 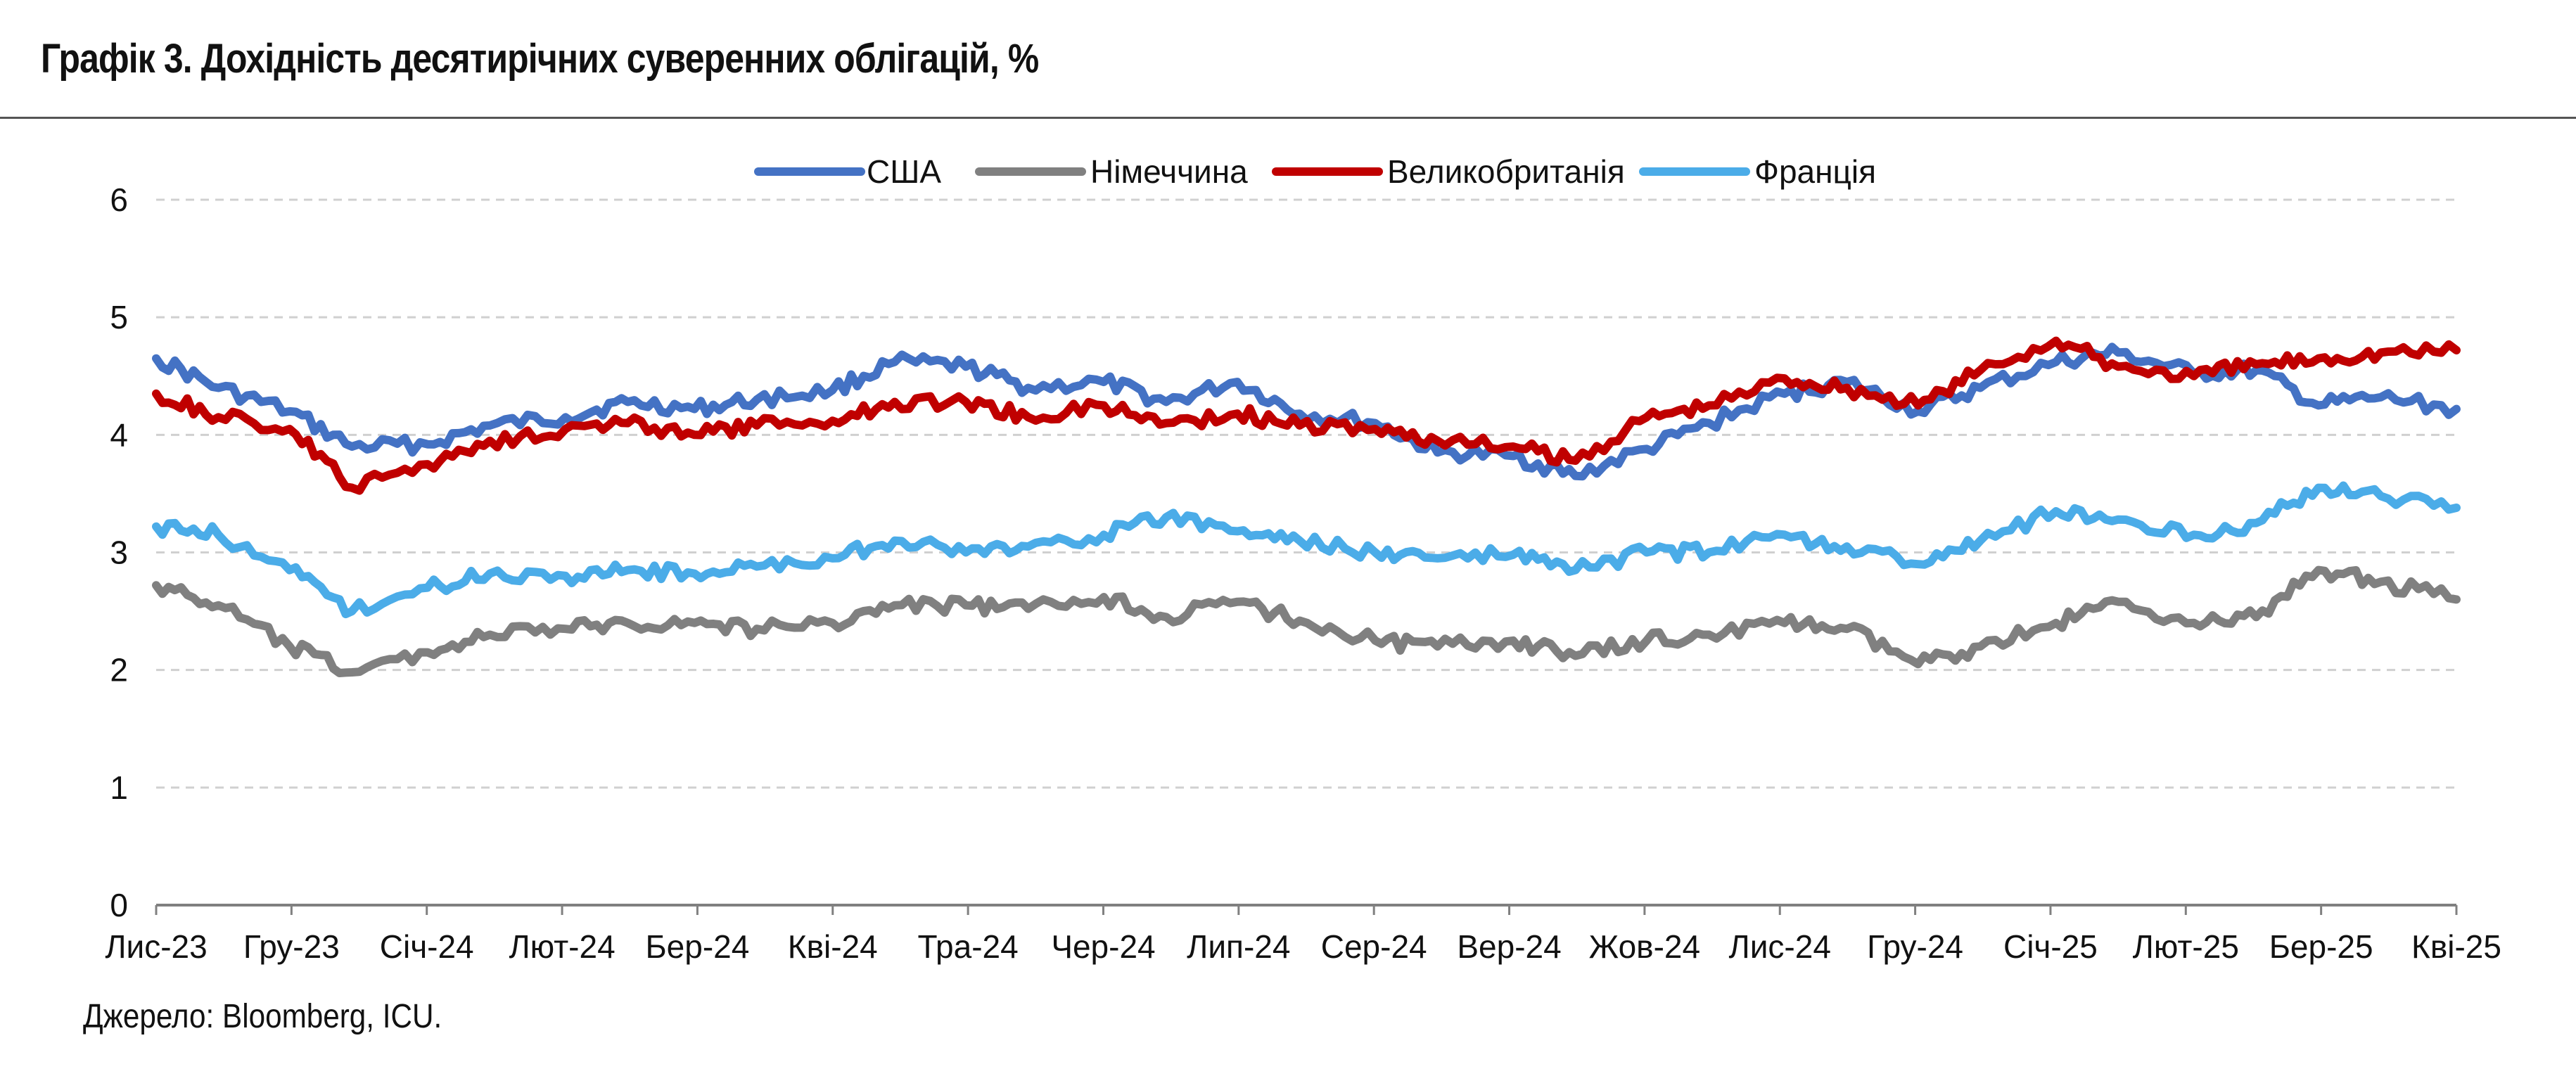 I want to click on title-divider, so click(x=1288, y=118).